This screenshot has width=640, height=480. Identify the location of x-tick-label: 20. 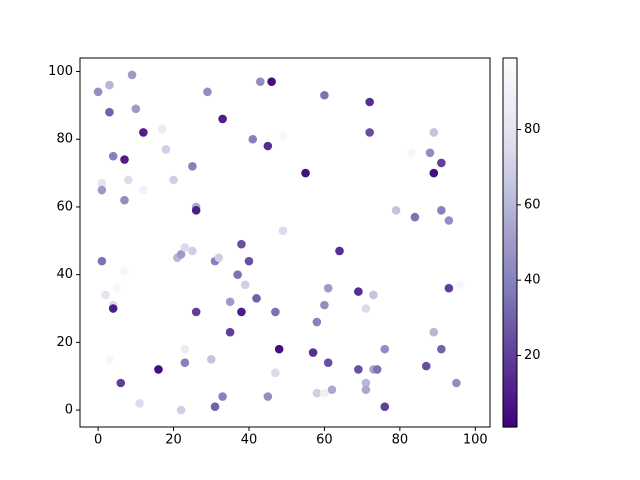
(173, 440).